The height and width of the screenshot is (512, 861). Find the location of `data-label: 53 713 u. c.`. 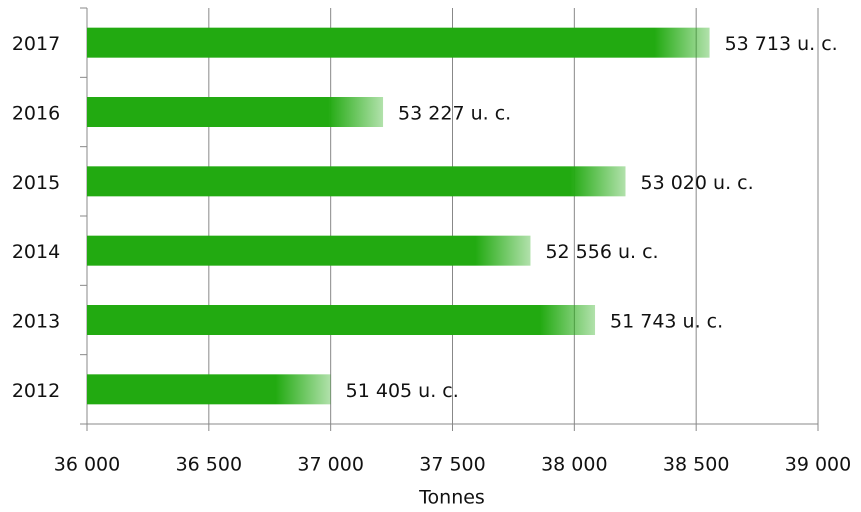

data-label: 53 713 u. c. is located at coordinates (781, 44).